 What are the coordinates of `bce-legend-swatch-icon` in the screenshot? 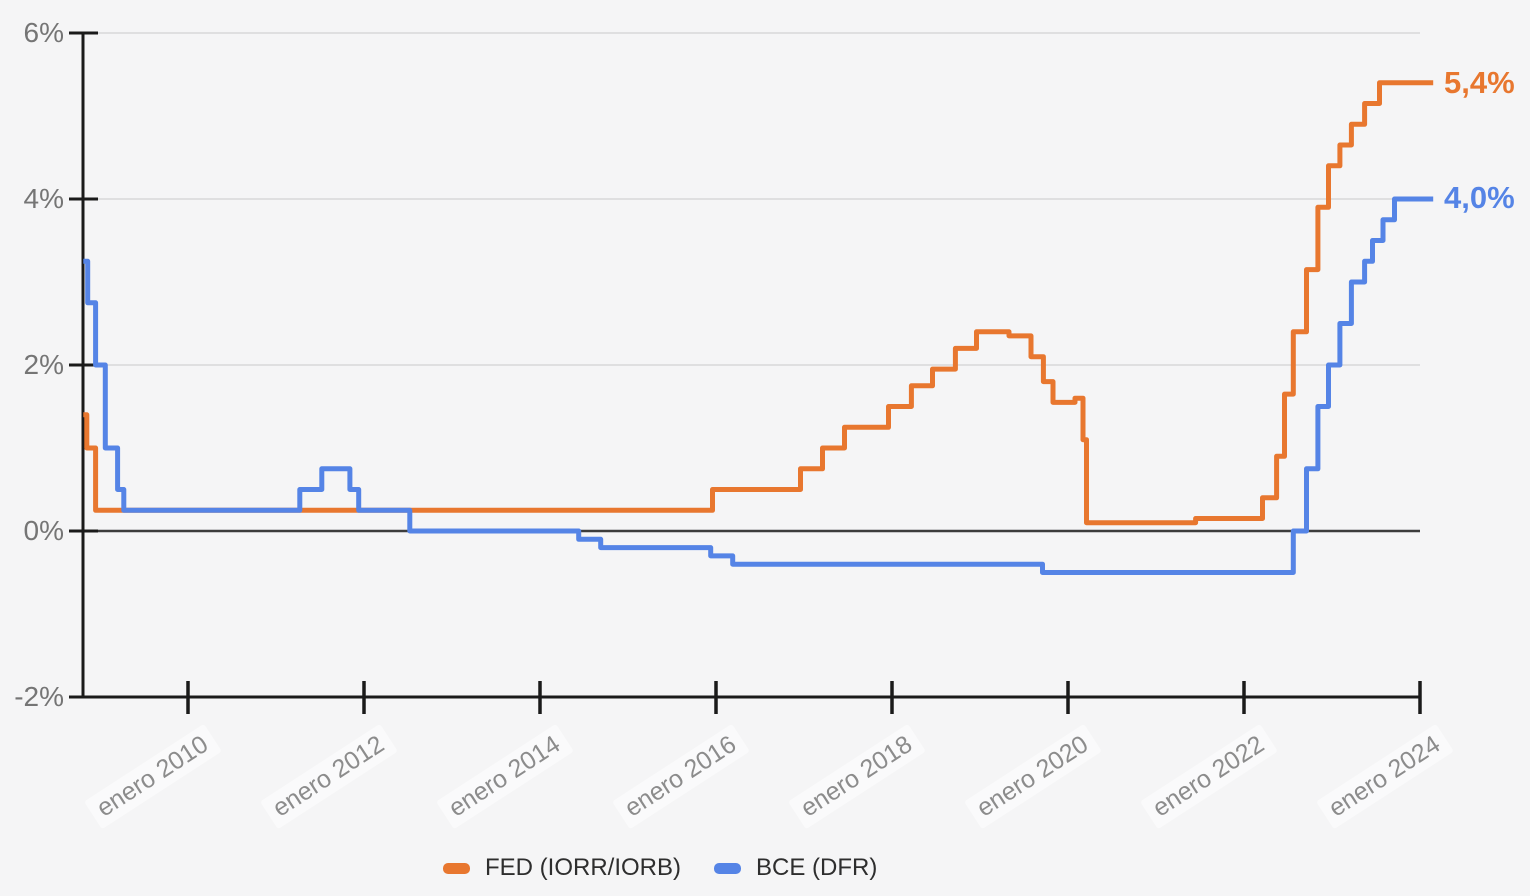 It's located at (727, 868).